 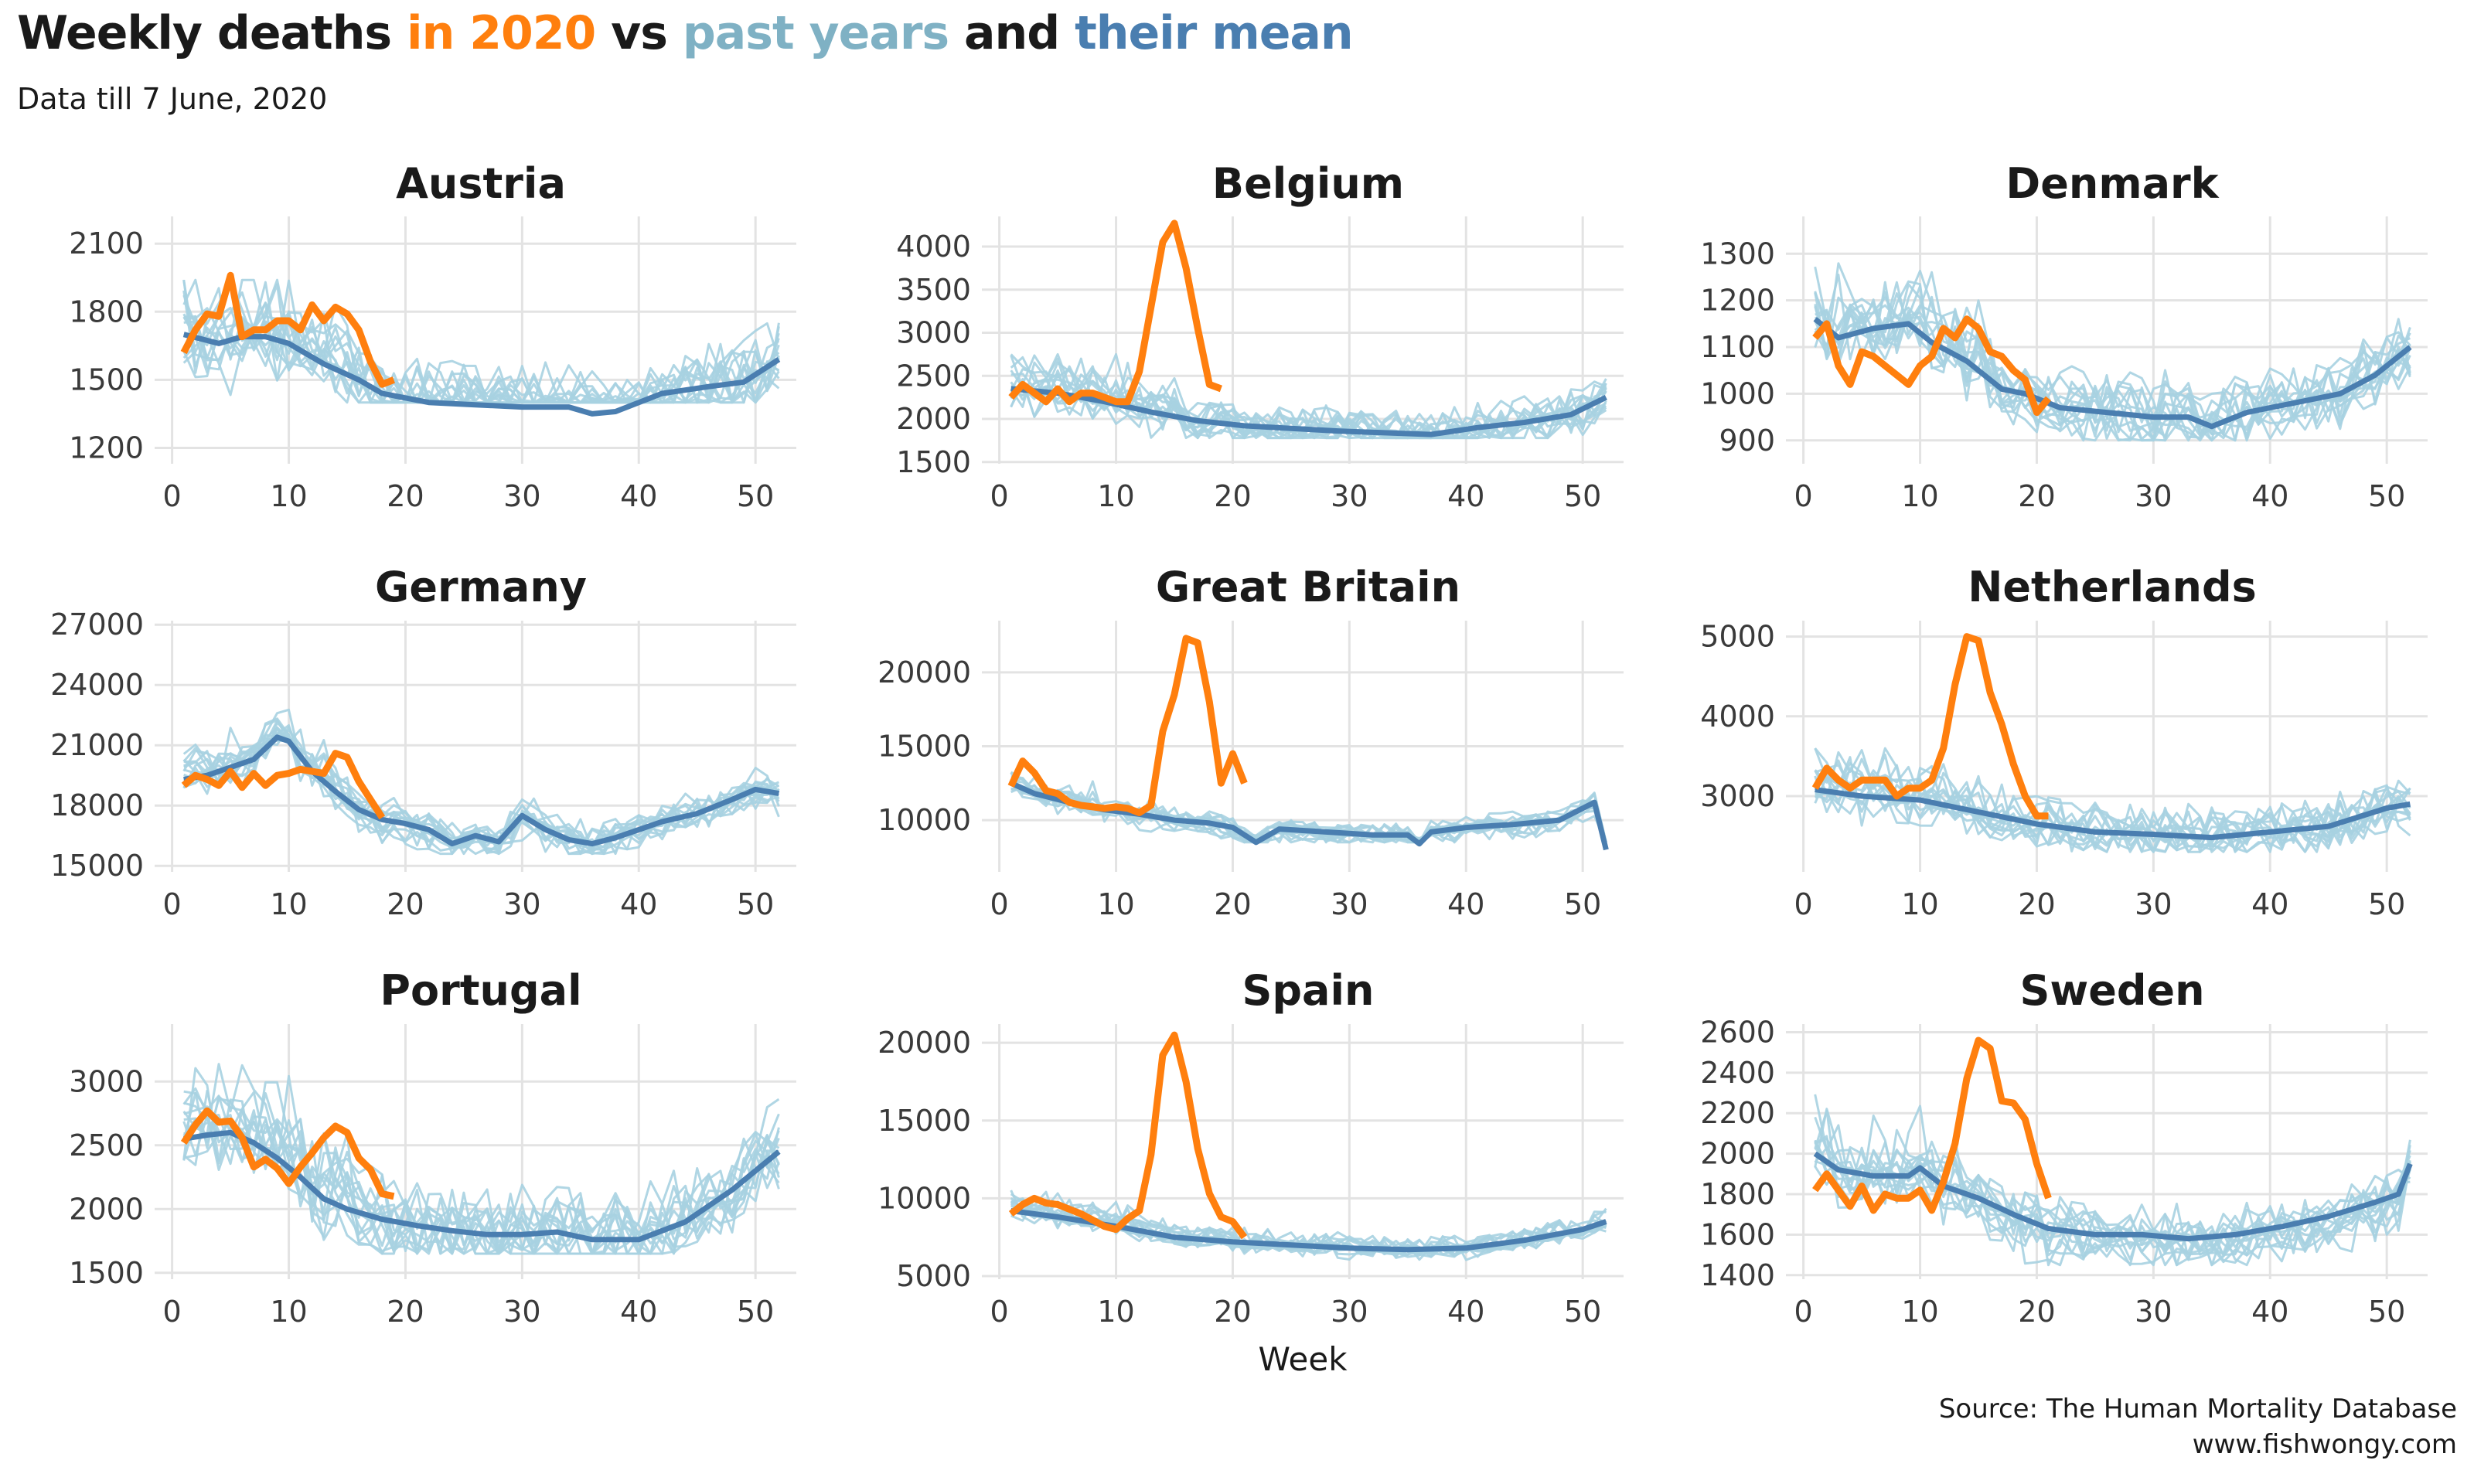 What do you see at coordinates (1747, 441) in the screenshot?
I see `y-tick-label: 900` at bounding box center [1747, 441].